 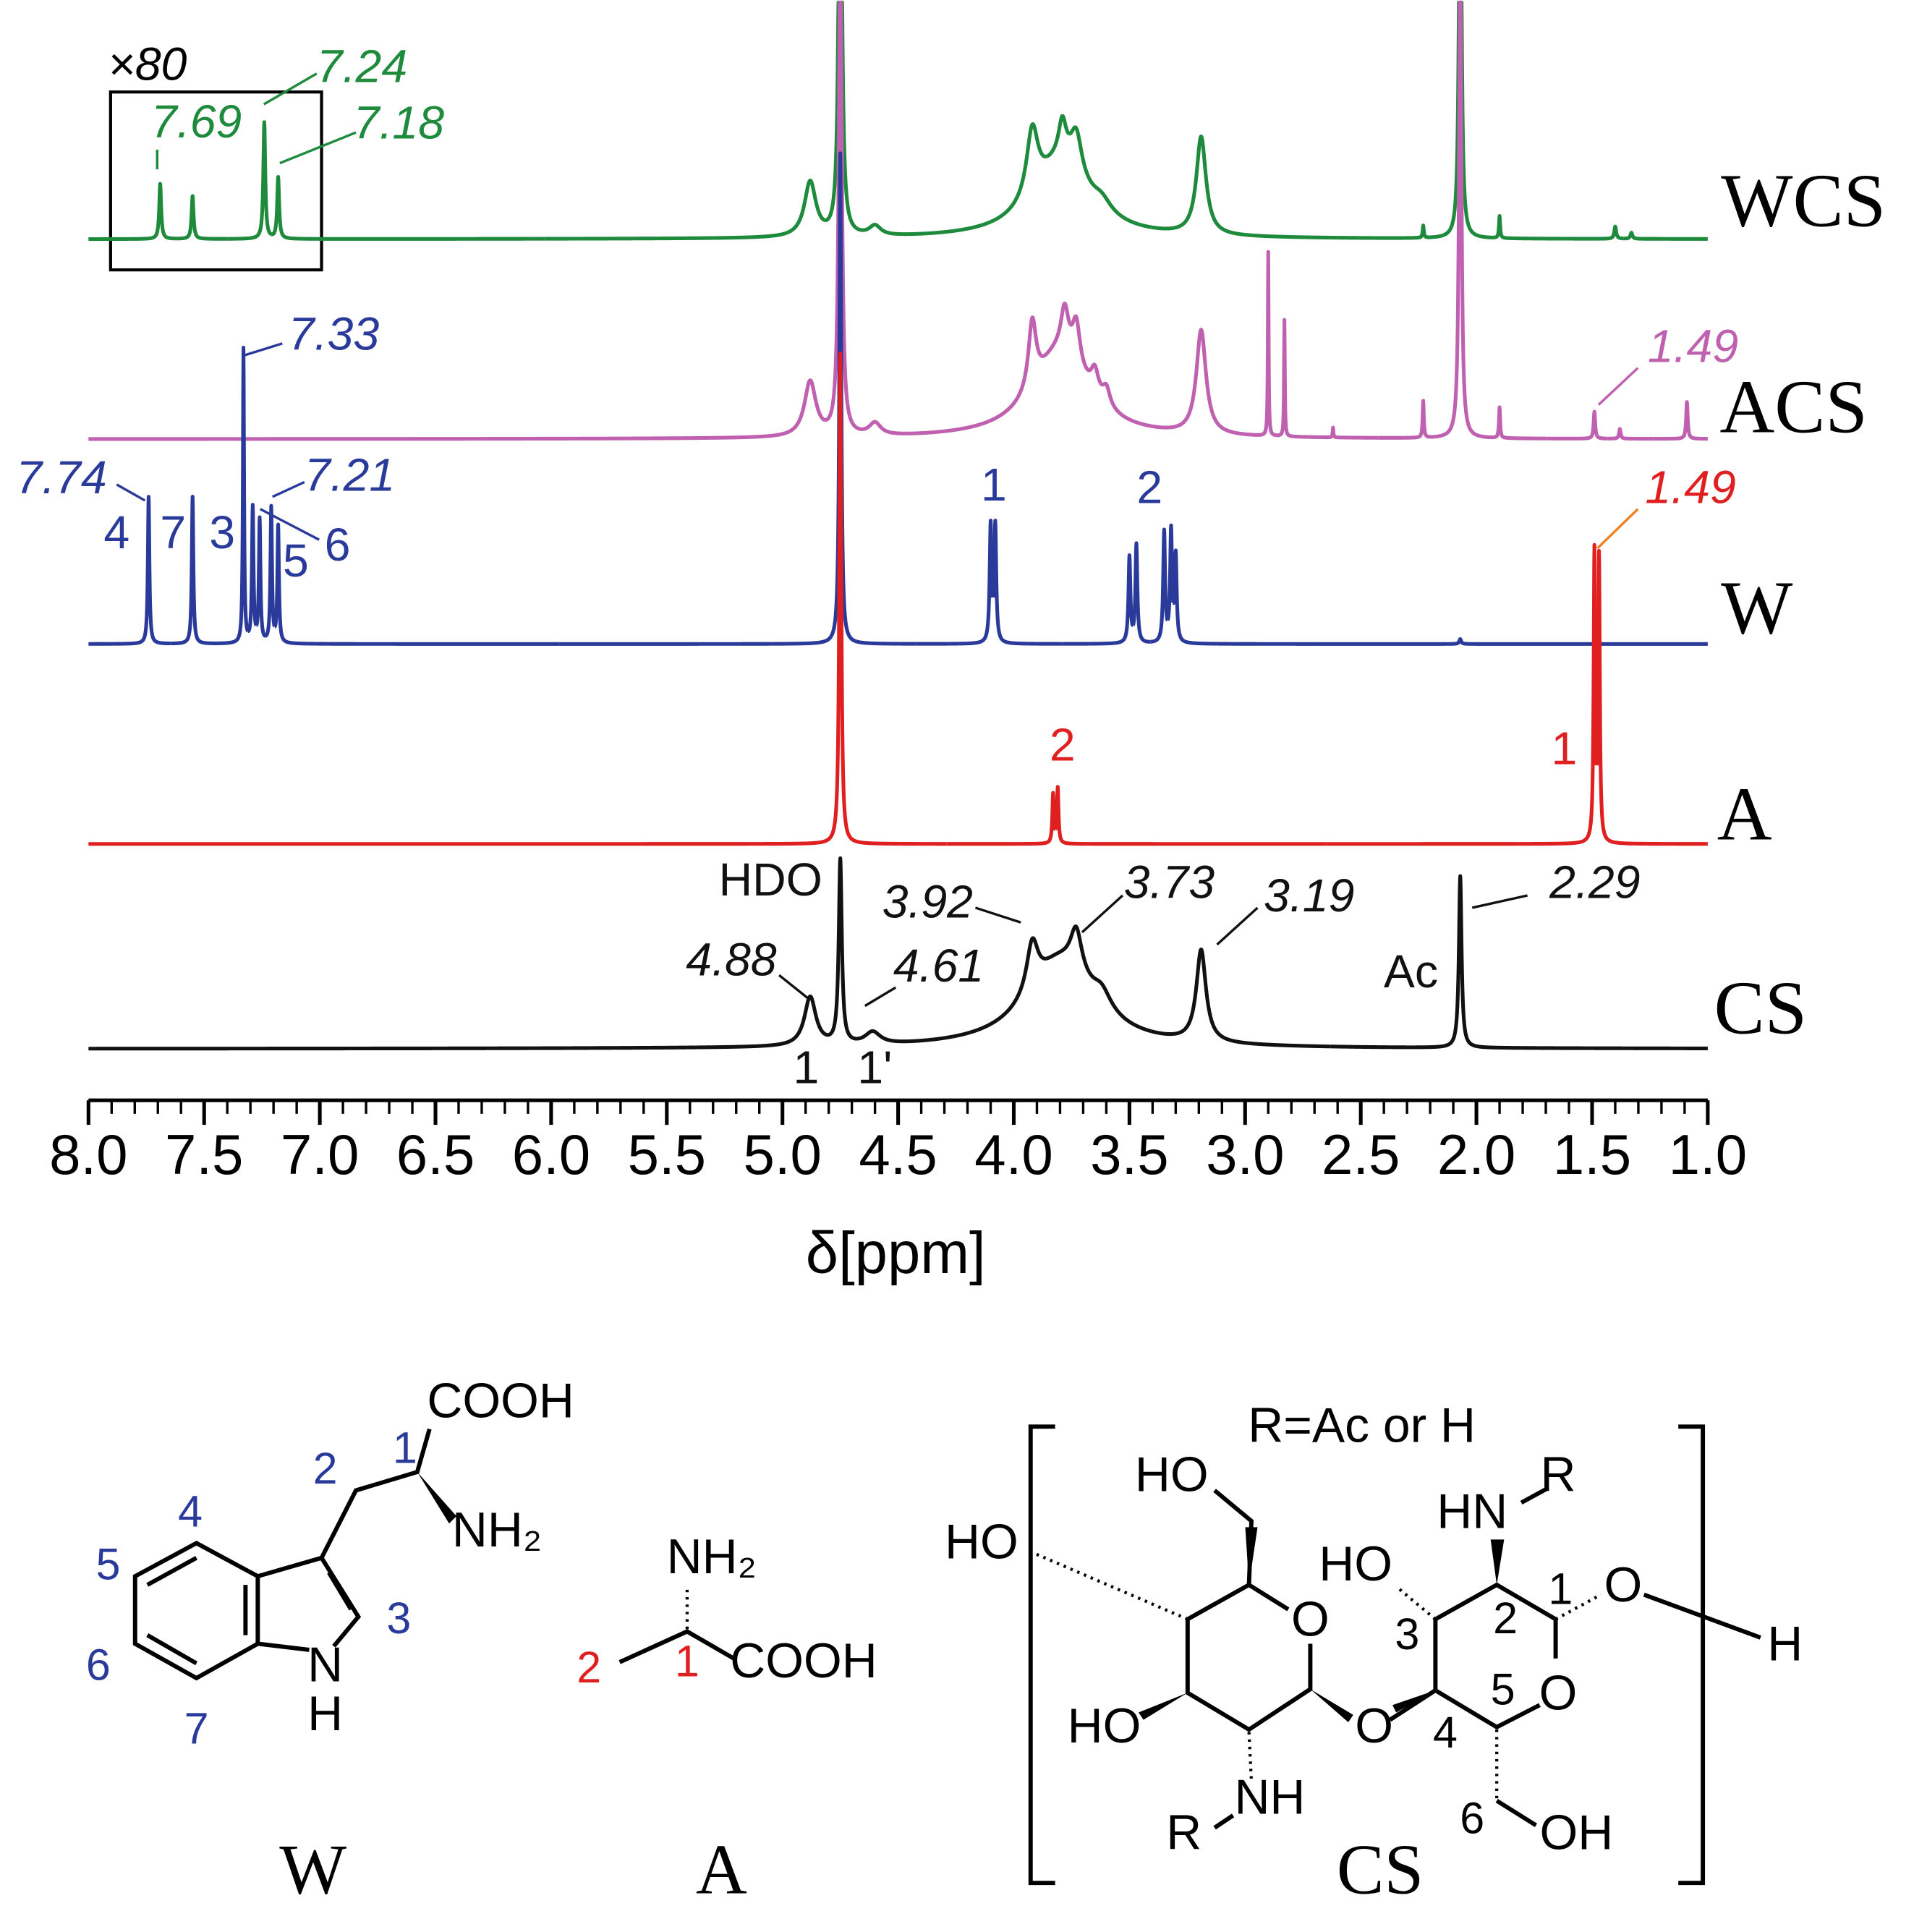 I want to click on peak-label: Ac, so click(x=1411, y=971).